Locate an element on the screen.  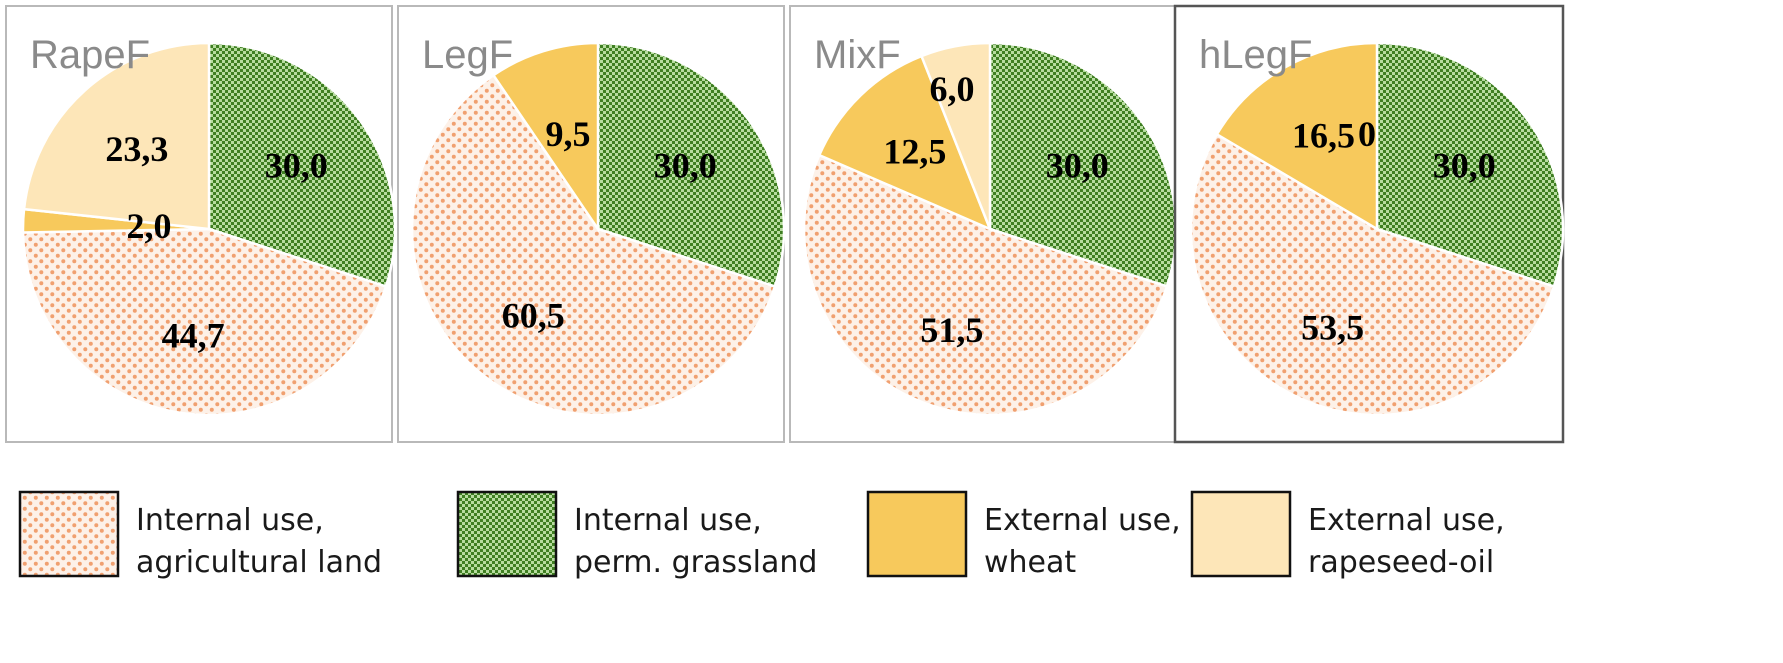
slice-label-external-use-wheat: 16,5 is located at coordinates (1323, 135).